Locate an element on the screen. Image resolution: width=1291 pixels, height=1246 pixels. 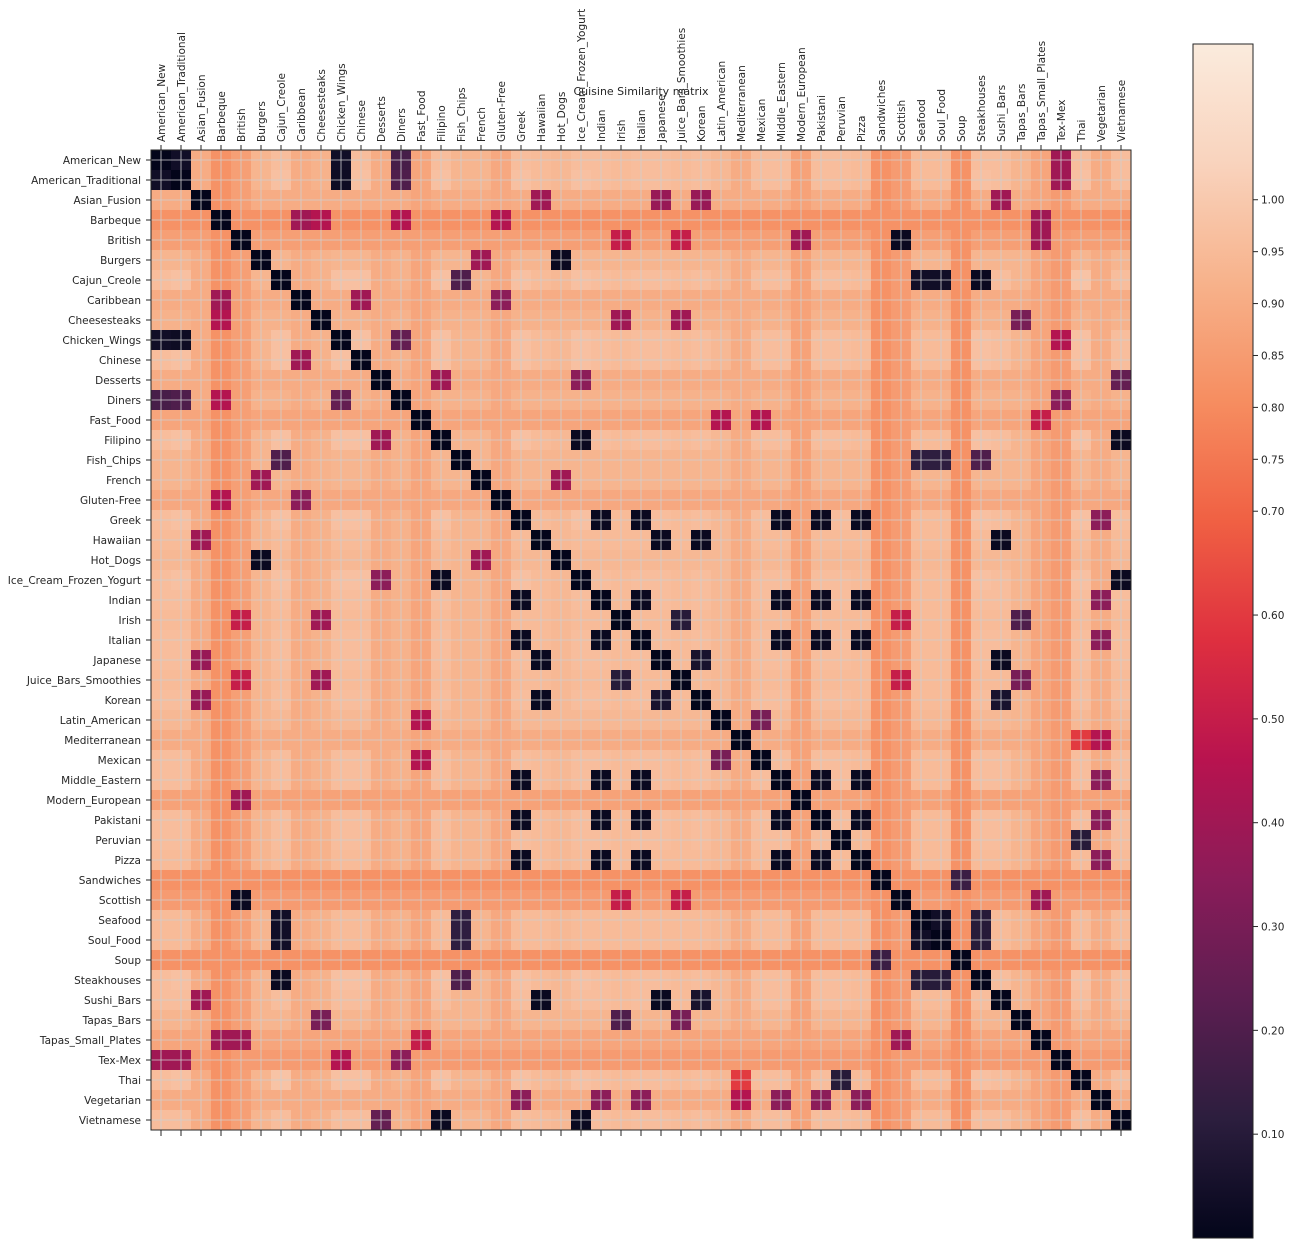
colorbar-tick-label: 0.30 is located at coordinates (1272, 928).